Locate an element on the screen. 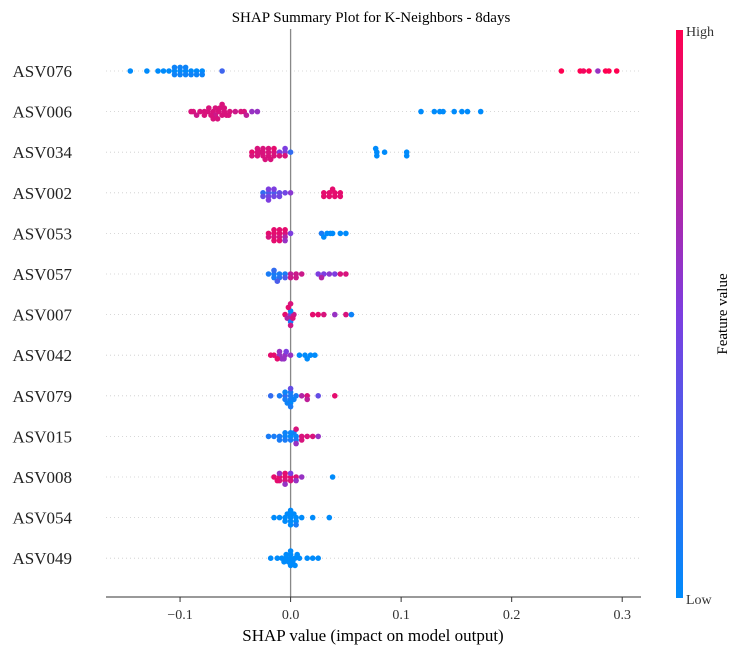 The height and width of the screenshot is (653, 742). feature-label: ASV049 is located at coordinates (42, 558).